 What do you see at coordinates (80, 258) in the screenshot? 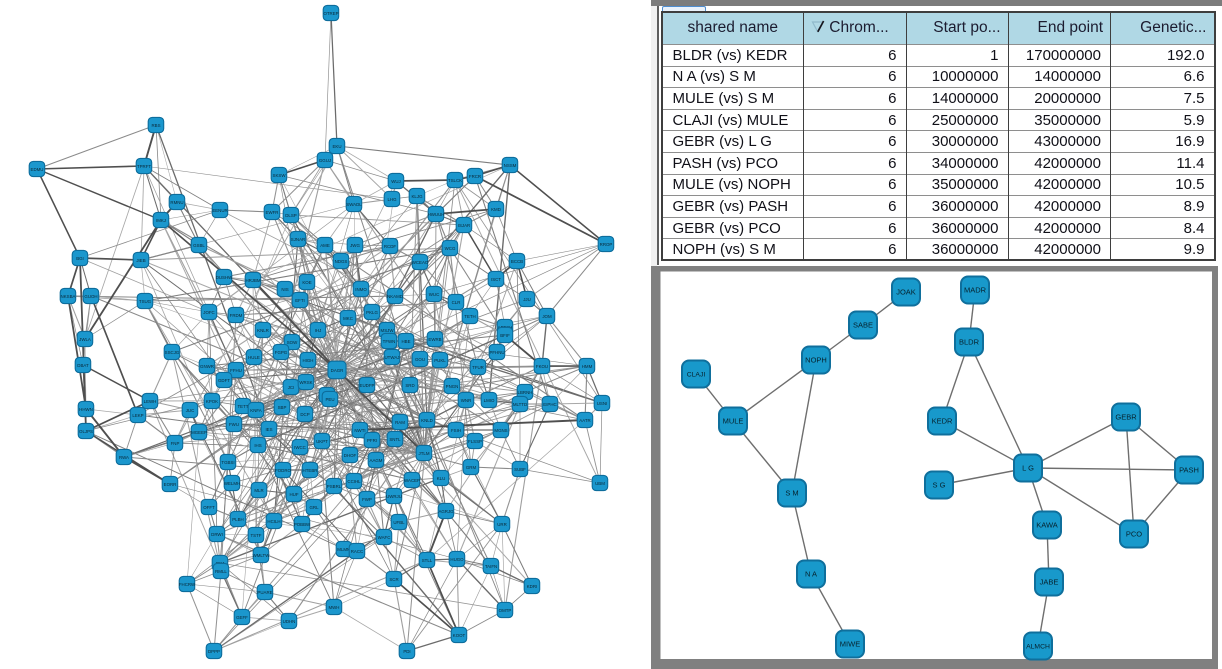
I see `svg-text: BGI` at bounding box center [80, 258].